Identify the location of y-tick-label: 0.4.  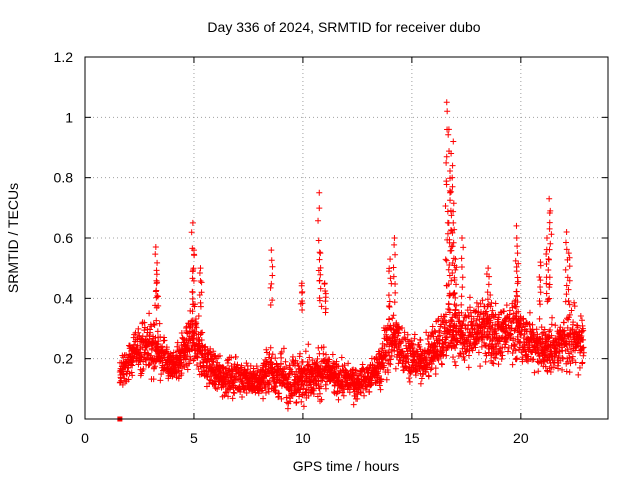
(64, 298).